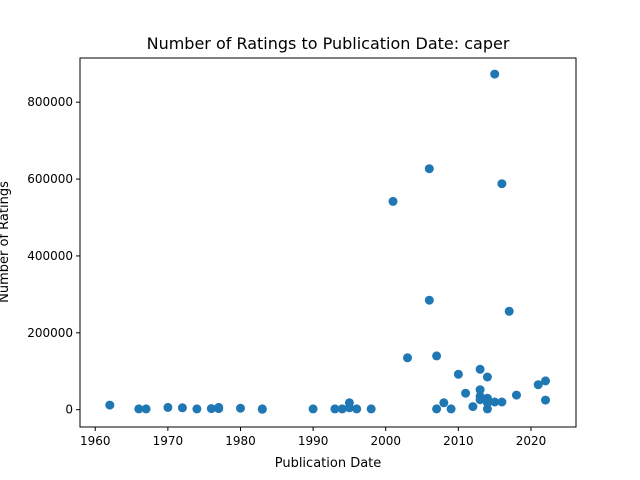 Image resolution: width=640 pixels, height=480 pixels. I want to click on y-tick-label: 200000, so click(50, 333).